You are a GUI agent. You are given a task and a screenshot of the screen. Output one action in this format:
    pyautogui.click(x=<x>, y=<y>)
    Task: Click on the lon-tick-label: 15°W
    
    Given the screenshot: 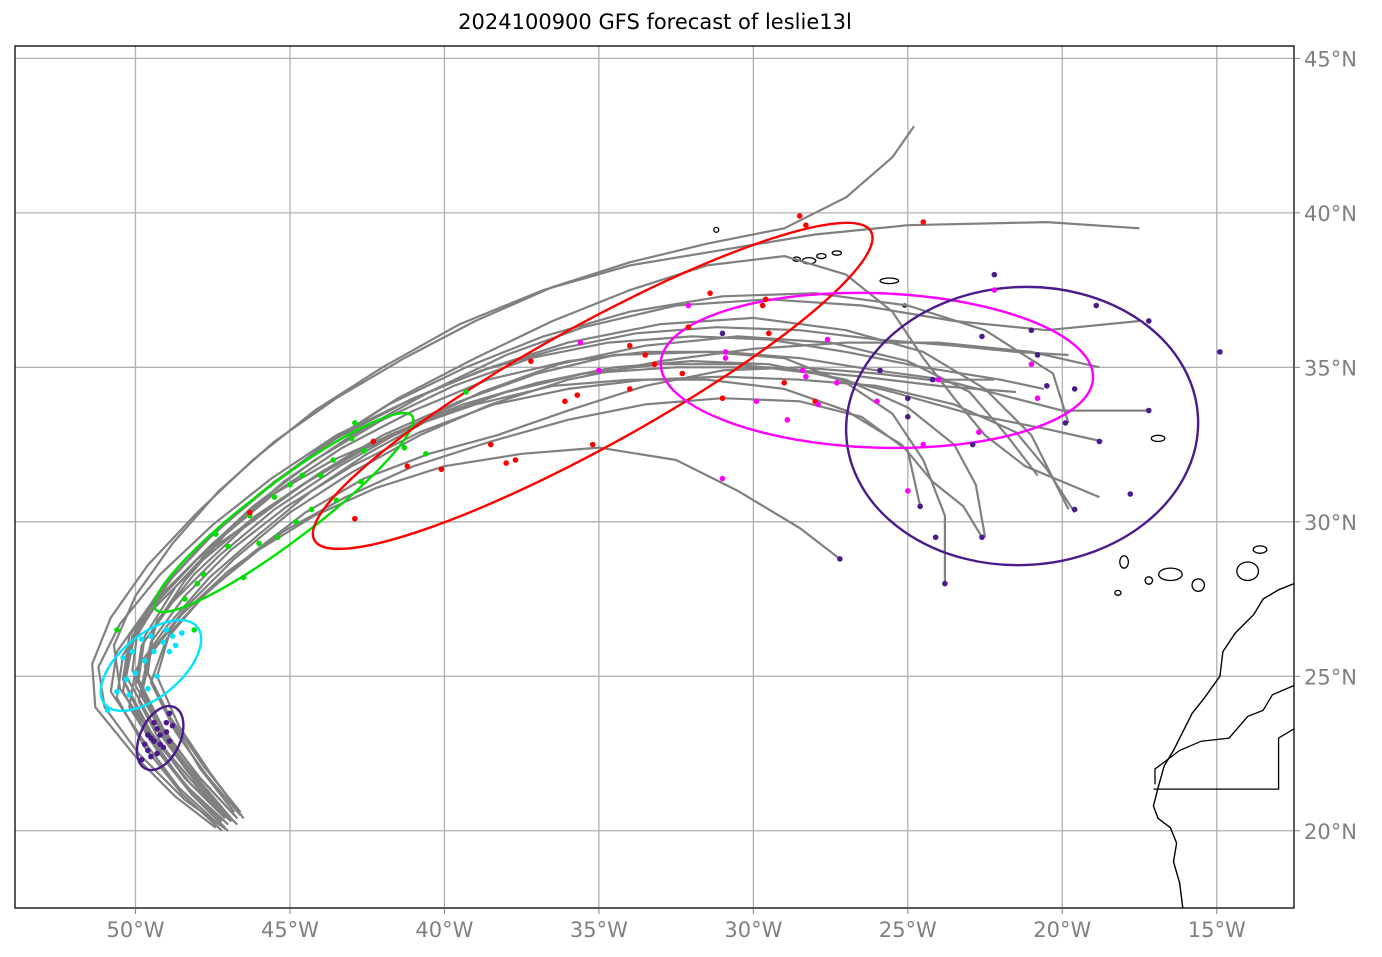 What is the action you would take?
    pyautogui.click(x=1217, y=930)
    